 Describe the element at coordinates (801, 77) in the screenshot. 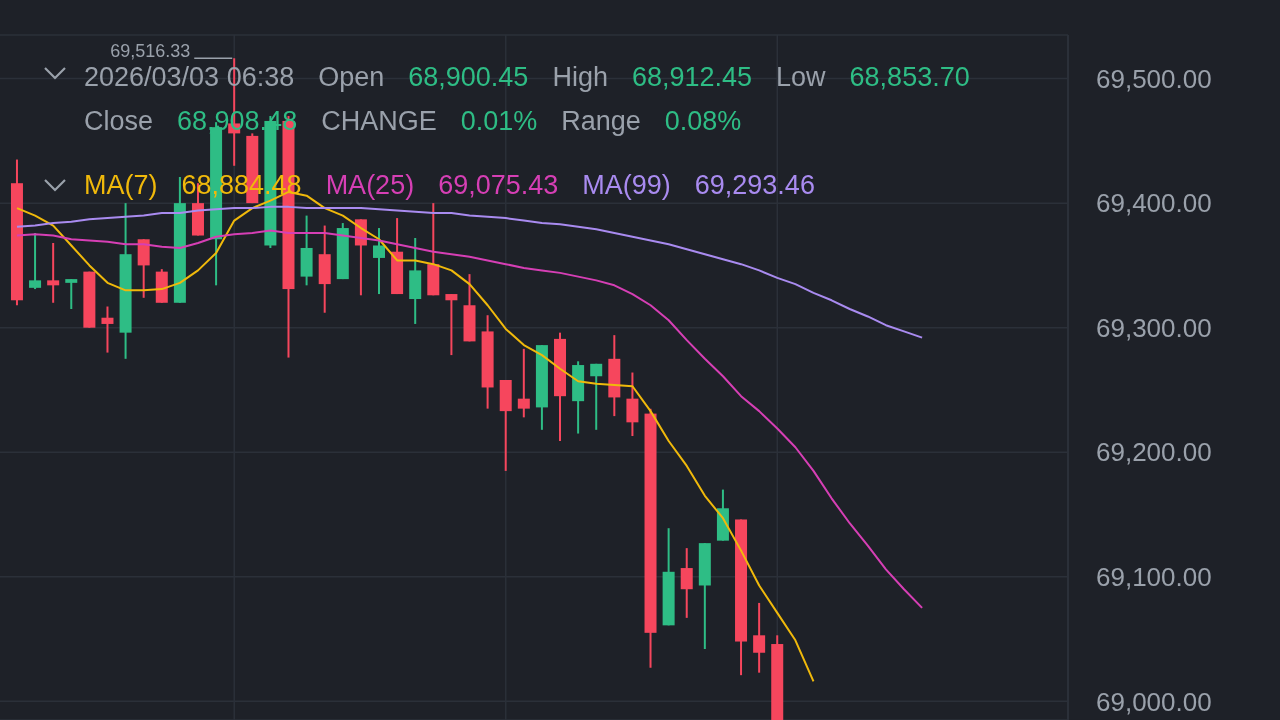

I see `annotation: Low` at that location.